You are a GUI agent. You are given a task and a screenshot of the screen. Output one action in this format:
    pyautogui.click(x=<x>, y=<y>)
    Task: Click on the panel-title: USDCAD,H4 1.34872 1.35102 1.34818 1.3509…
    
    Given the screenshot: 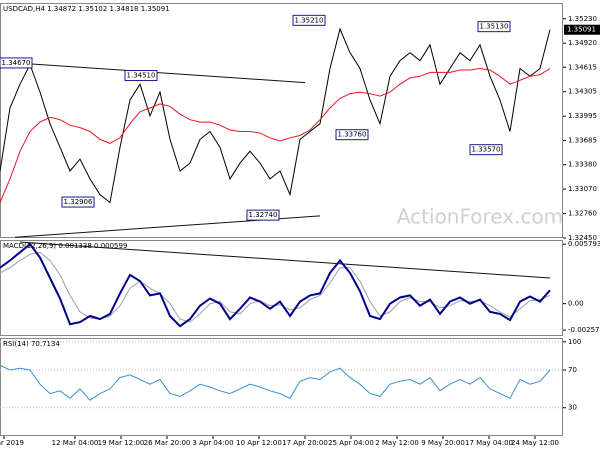 What is the action you would take?
    pyautogui.click(x=86, y=9)
    